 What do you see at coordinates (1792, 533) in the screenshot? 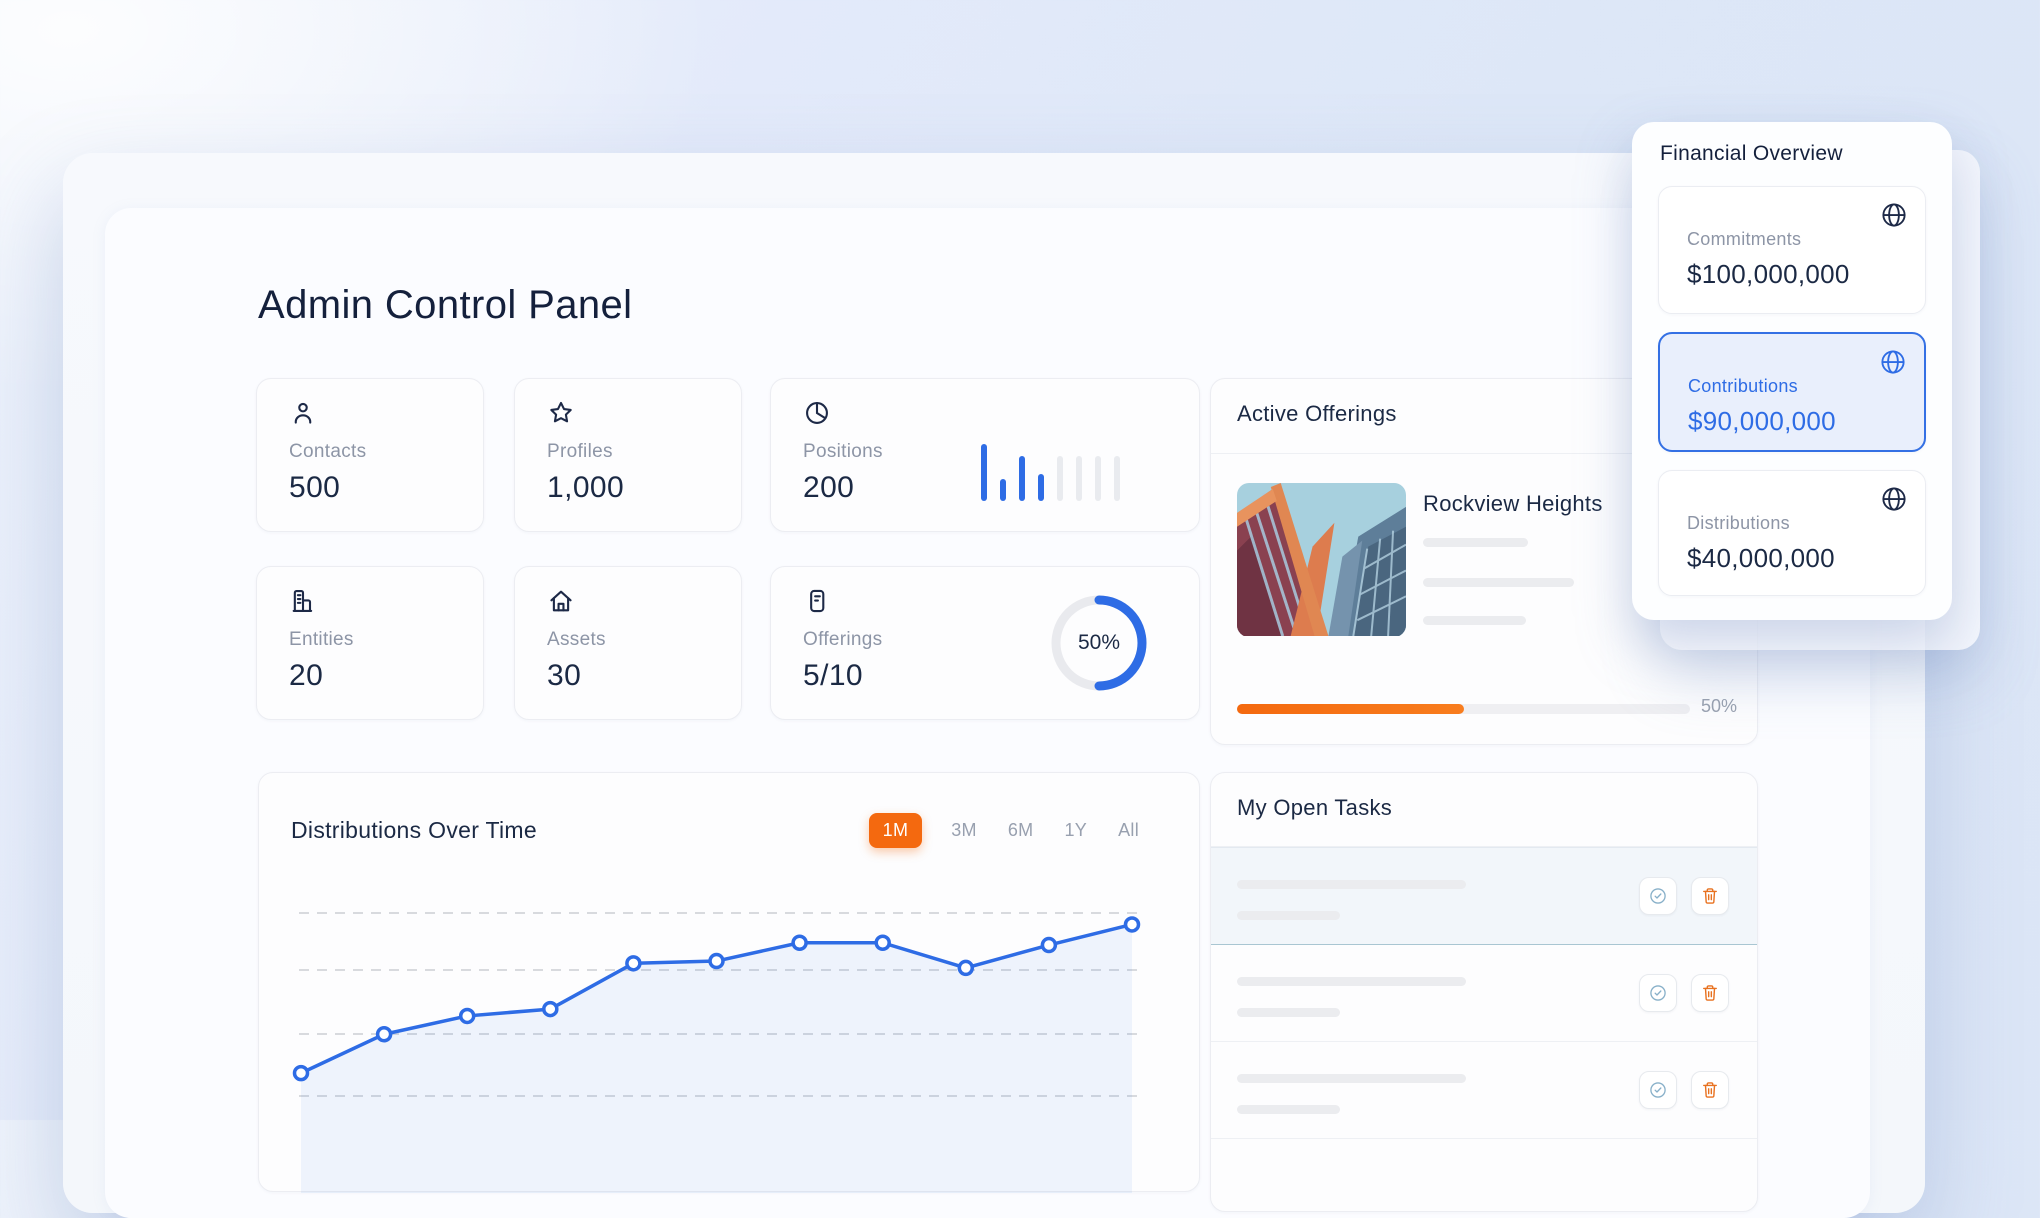
I see `financial-item-distributions: Distributions $40,000,000` at bounding box center [1792, 533].